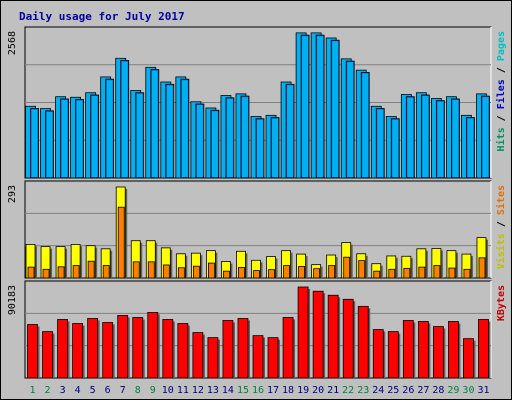 This screenshot has height=400, width=512. I want to click on day-label-18: 18, so click(288, 390).